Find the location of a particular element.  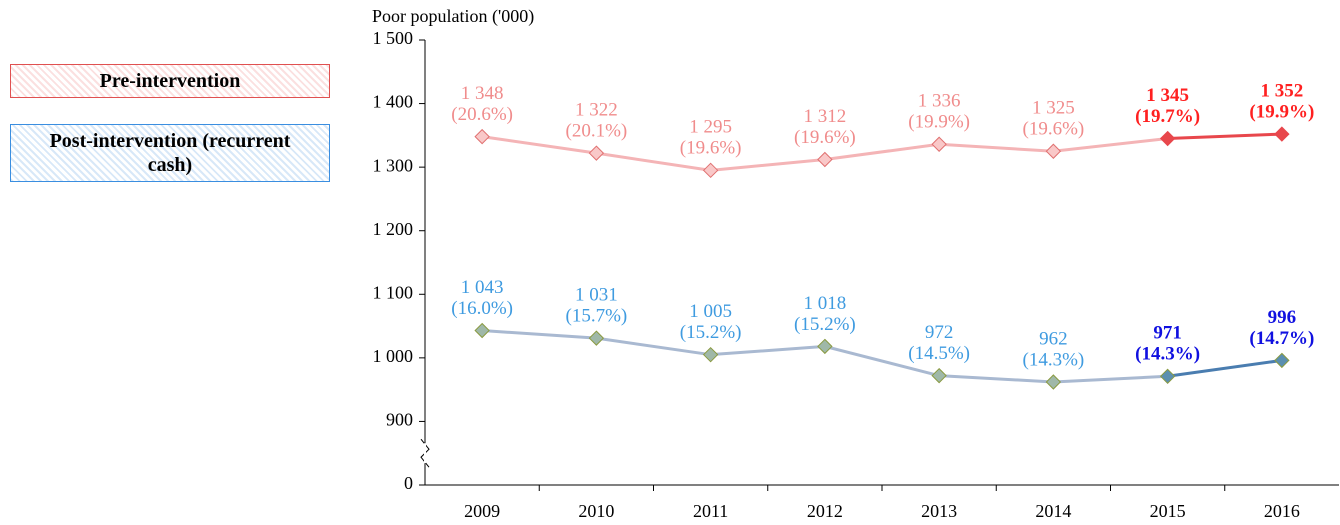

data-label-share: (14.5%) is located at coordinates (939, 353).